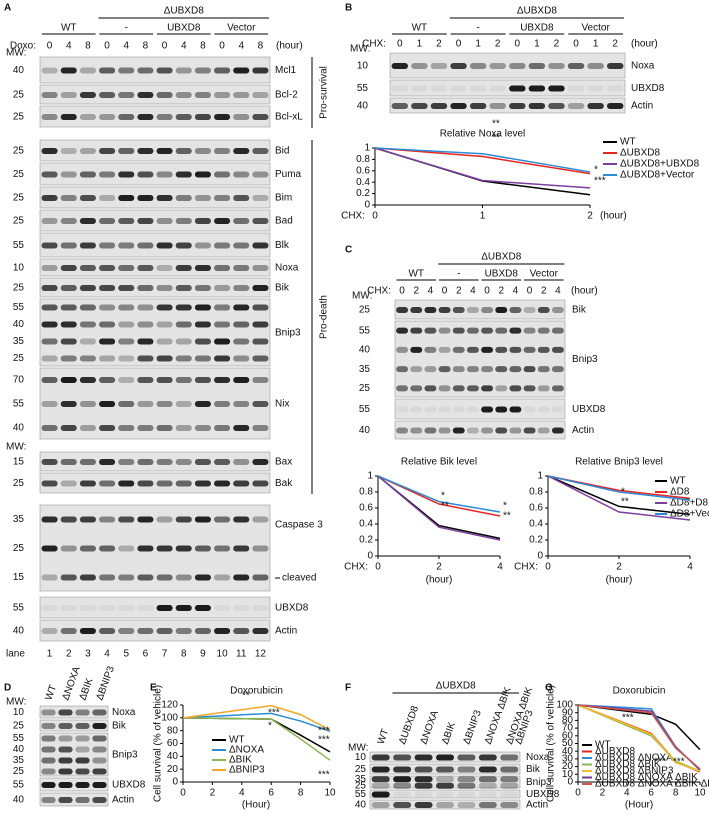  Describe the element at coordinates (19, 631) in the screenshot. I see `mw-marker: 40` at that location.